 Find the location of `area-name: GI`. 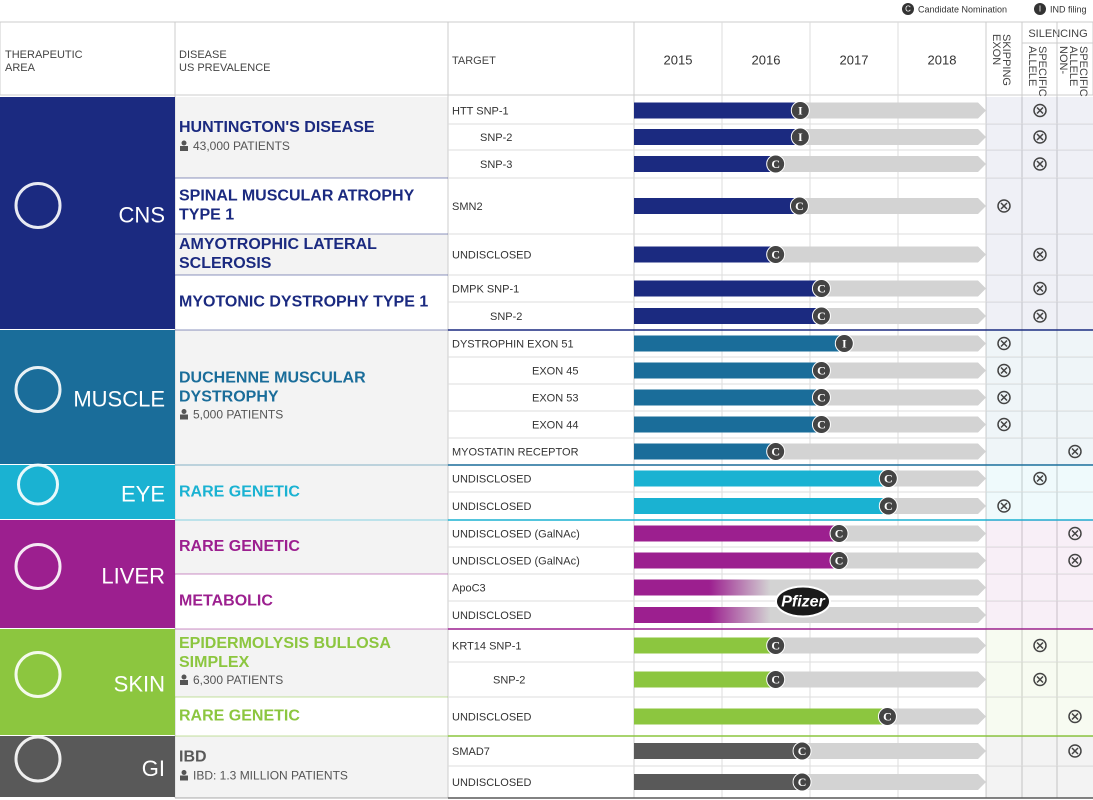

area-name: GI is located at coordinates (153, 768).